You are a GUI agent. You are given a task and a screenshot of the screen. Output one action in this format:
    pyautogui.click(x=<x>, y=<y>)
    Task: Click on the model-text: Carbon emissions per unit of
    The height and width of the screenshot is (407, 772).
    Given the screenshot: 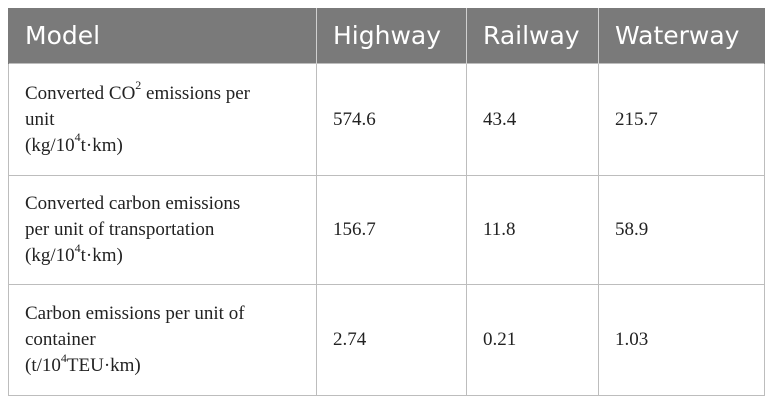 What is the action you would take?
    pyautogui.click(x=135, y=313)
    